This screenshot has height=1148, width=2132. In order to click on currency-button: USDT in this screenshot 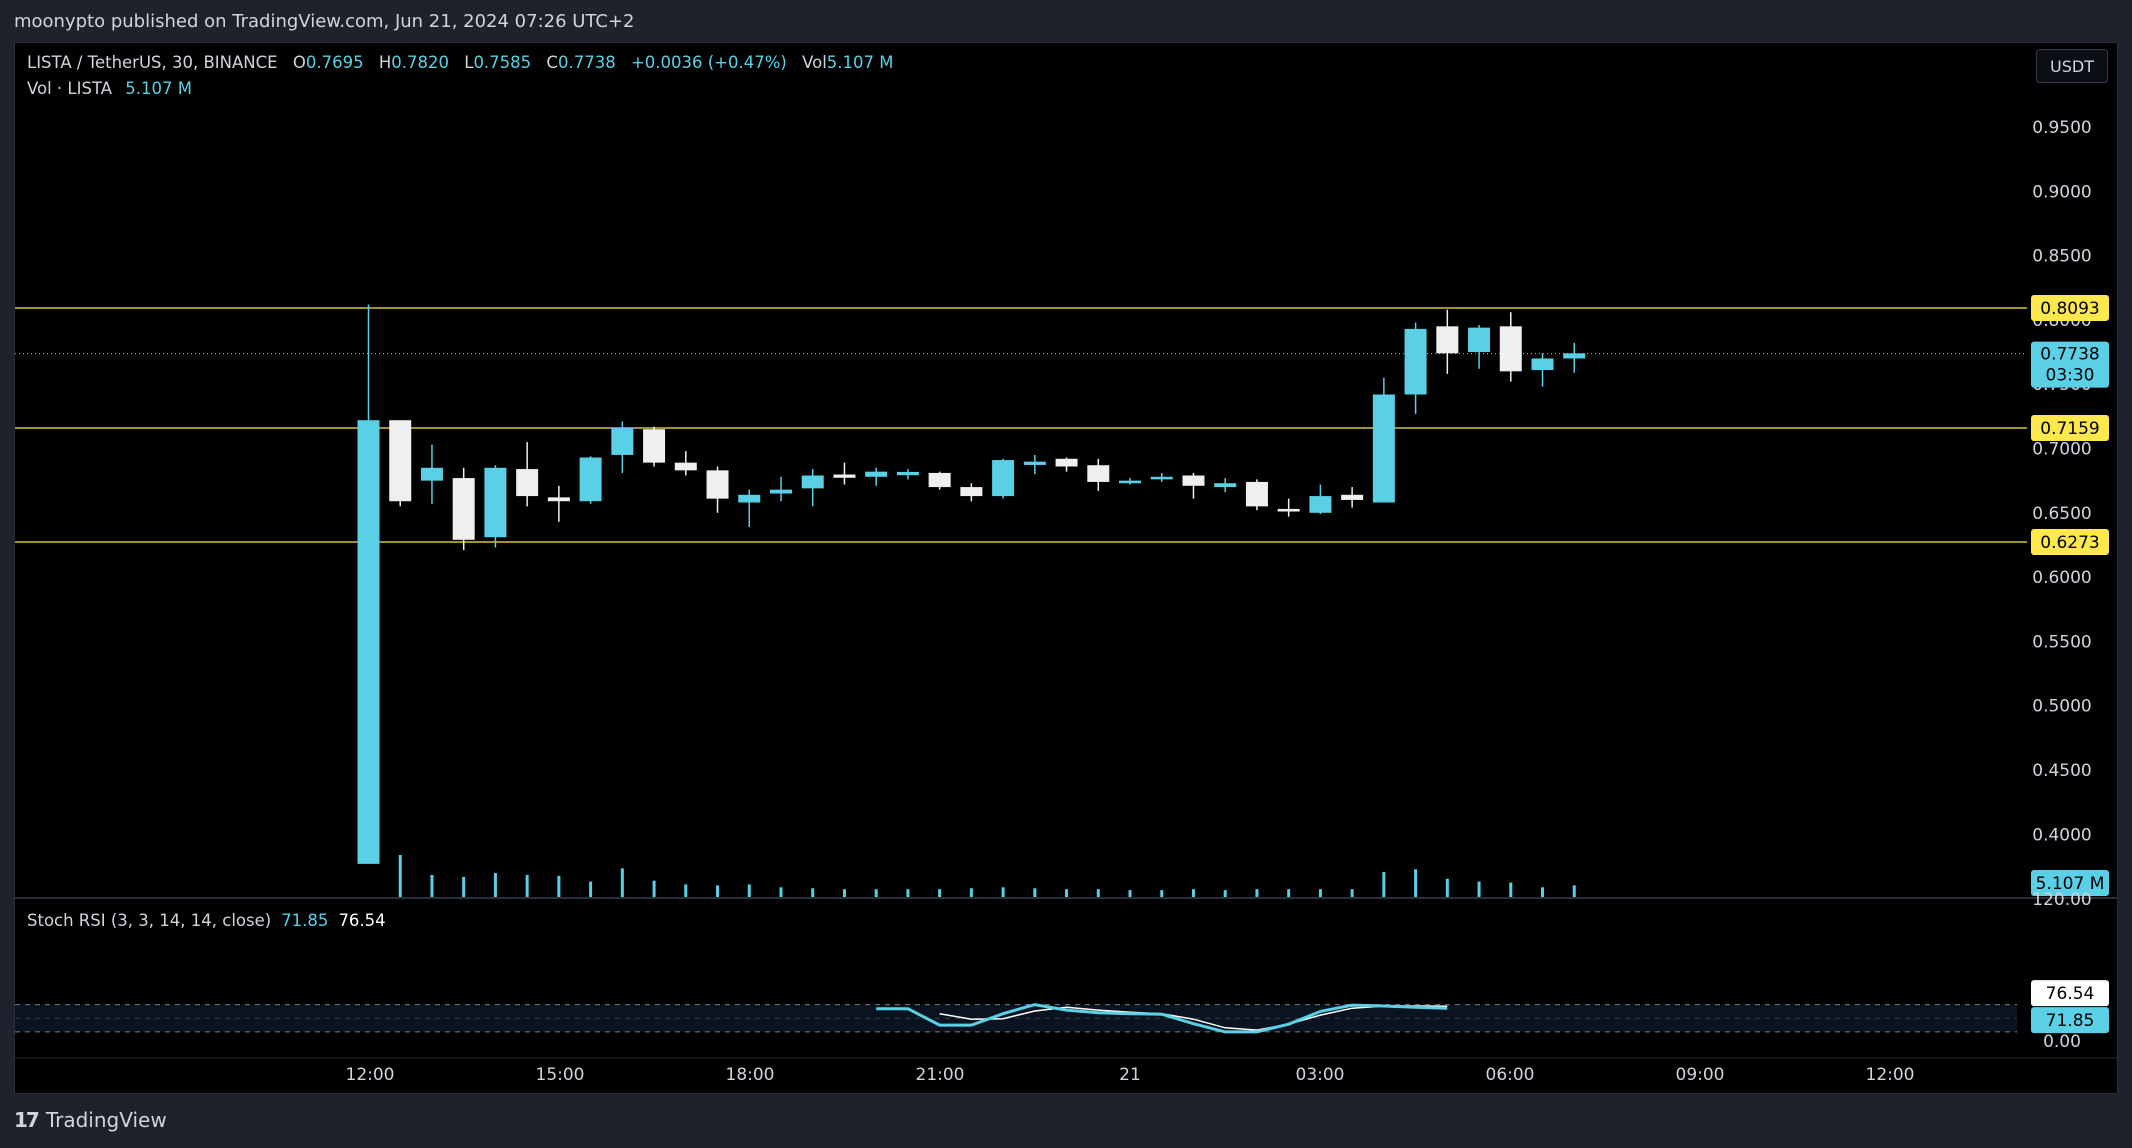, I will do `click(2072, 66)`.